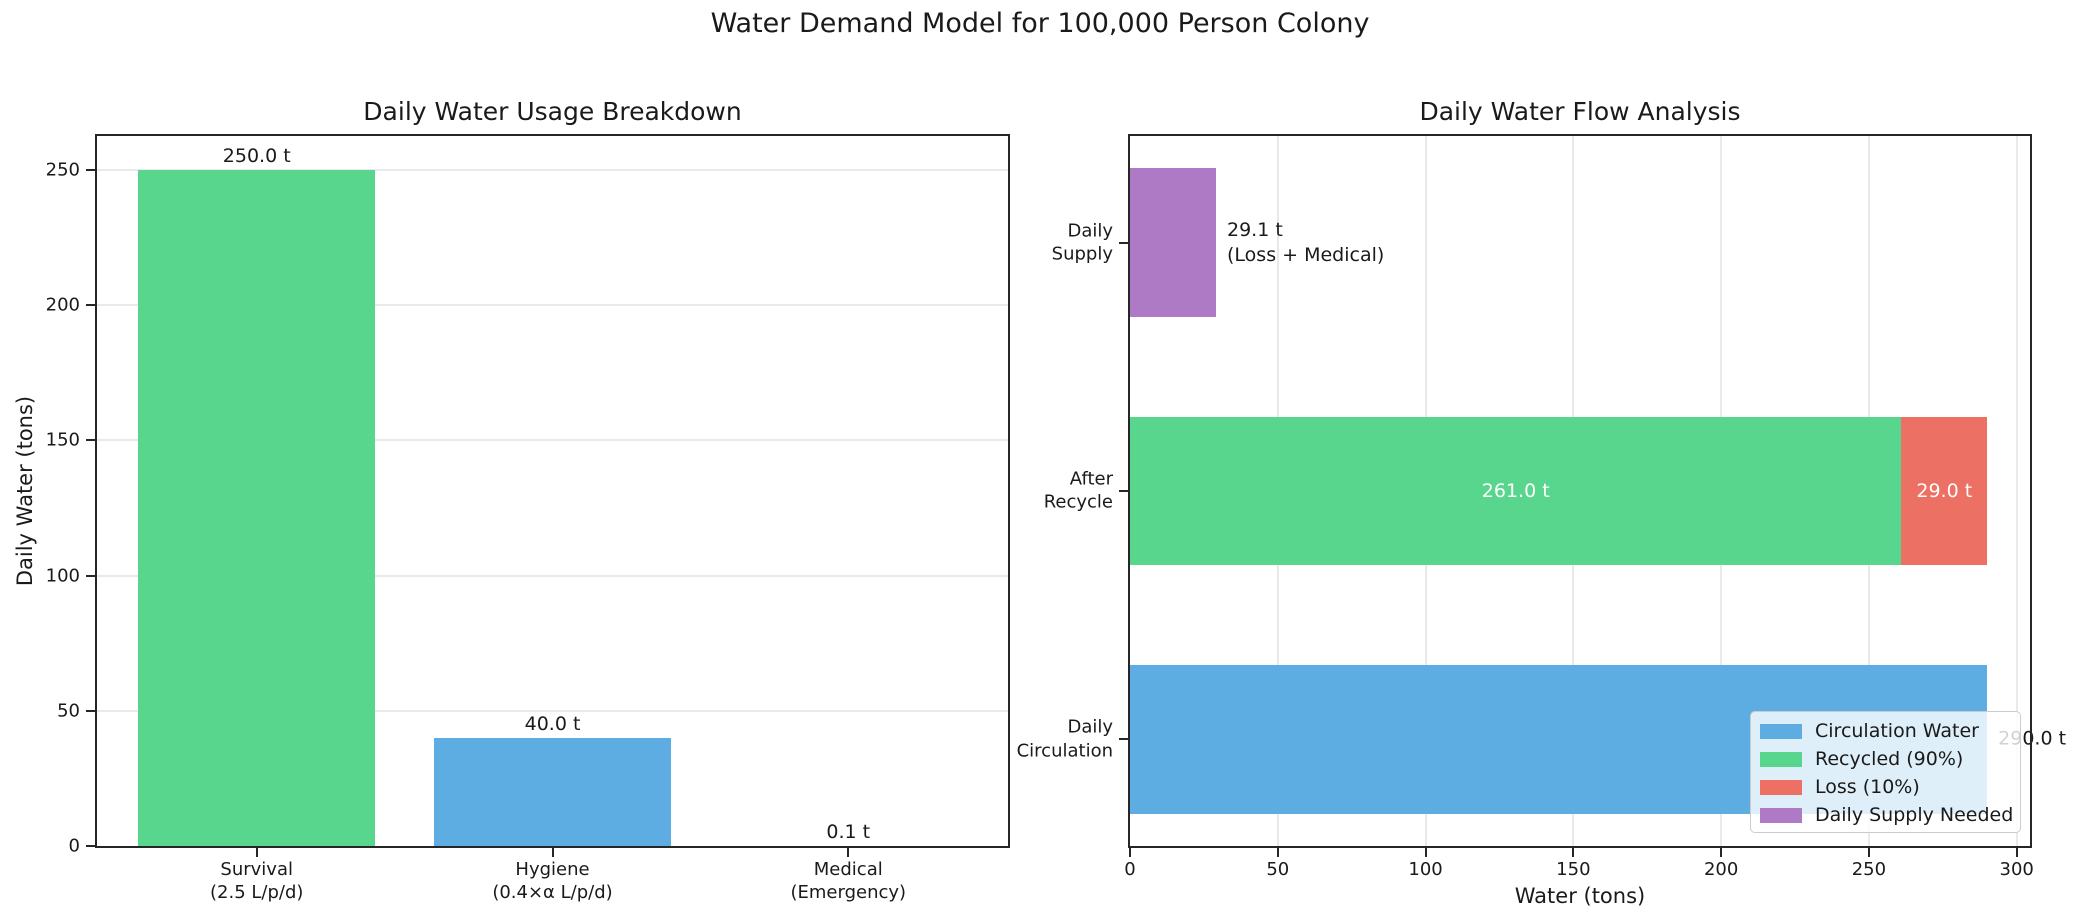 Image resolution: width=2080 pixels, height=923 pixels. I want to click on left-chart-y-axis-label: Daily Water (tons), so click(25, 491).